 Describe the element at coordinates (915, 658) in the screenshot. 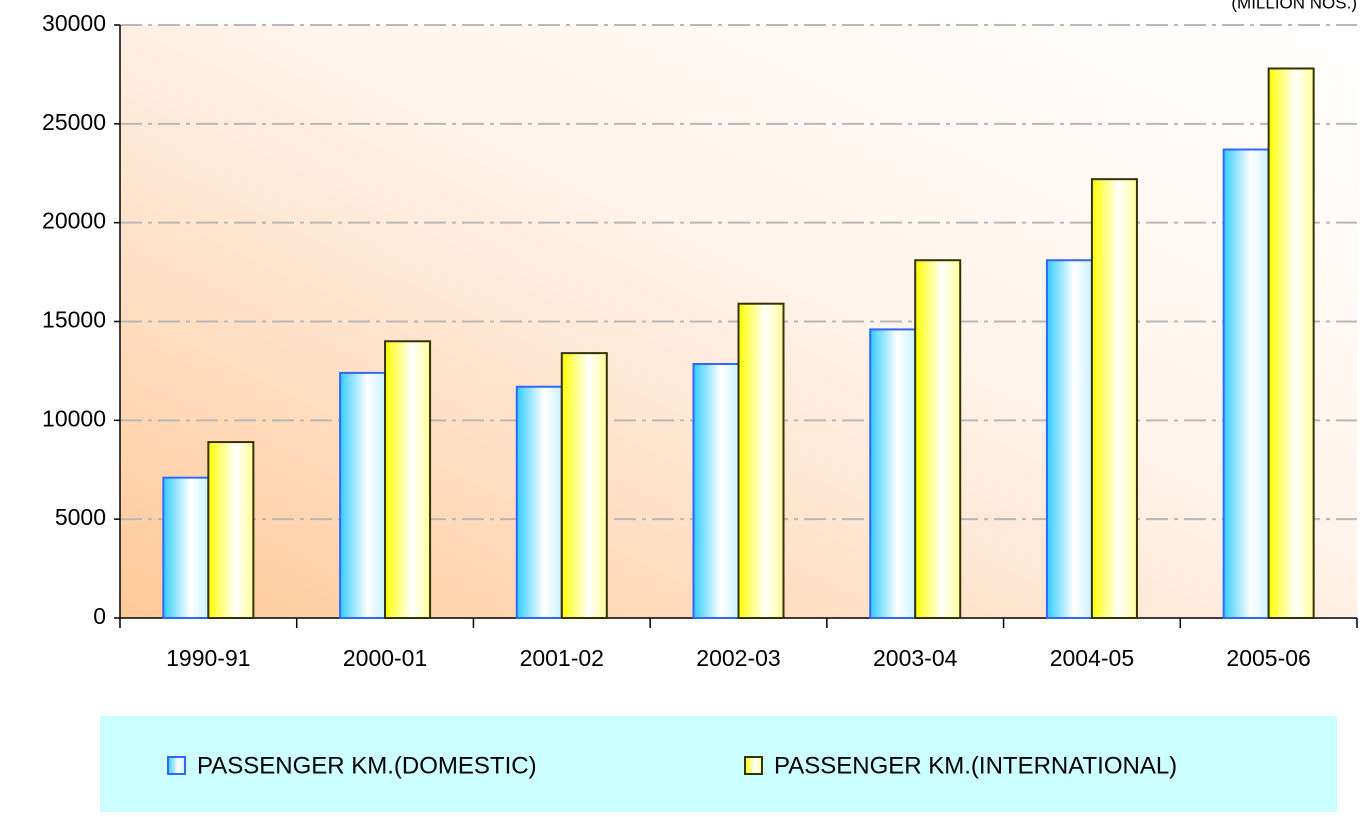

I see `x-tick-label: 2003-04` at that location.